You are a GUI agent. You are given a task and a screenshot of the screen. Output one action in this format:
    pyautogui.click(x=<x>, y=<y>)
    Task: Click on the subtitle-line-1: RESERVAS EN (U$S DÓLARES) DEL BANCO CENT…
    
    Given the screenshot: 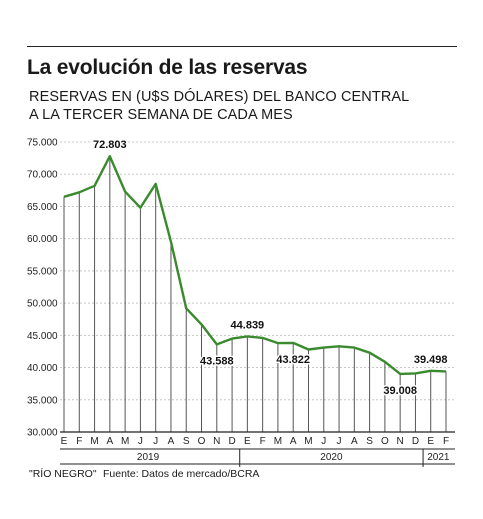 What is the action you would take?
    pyautogui.click(x=219, y=97)
    